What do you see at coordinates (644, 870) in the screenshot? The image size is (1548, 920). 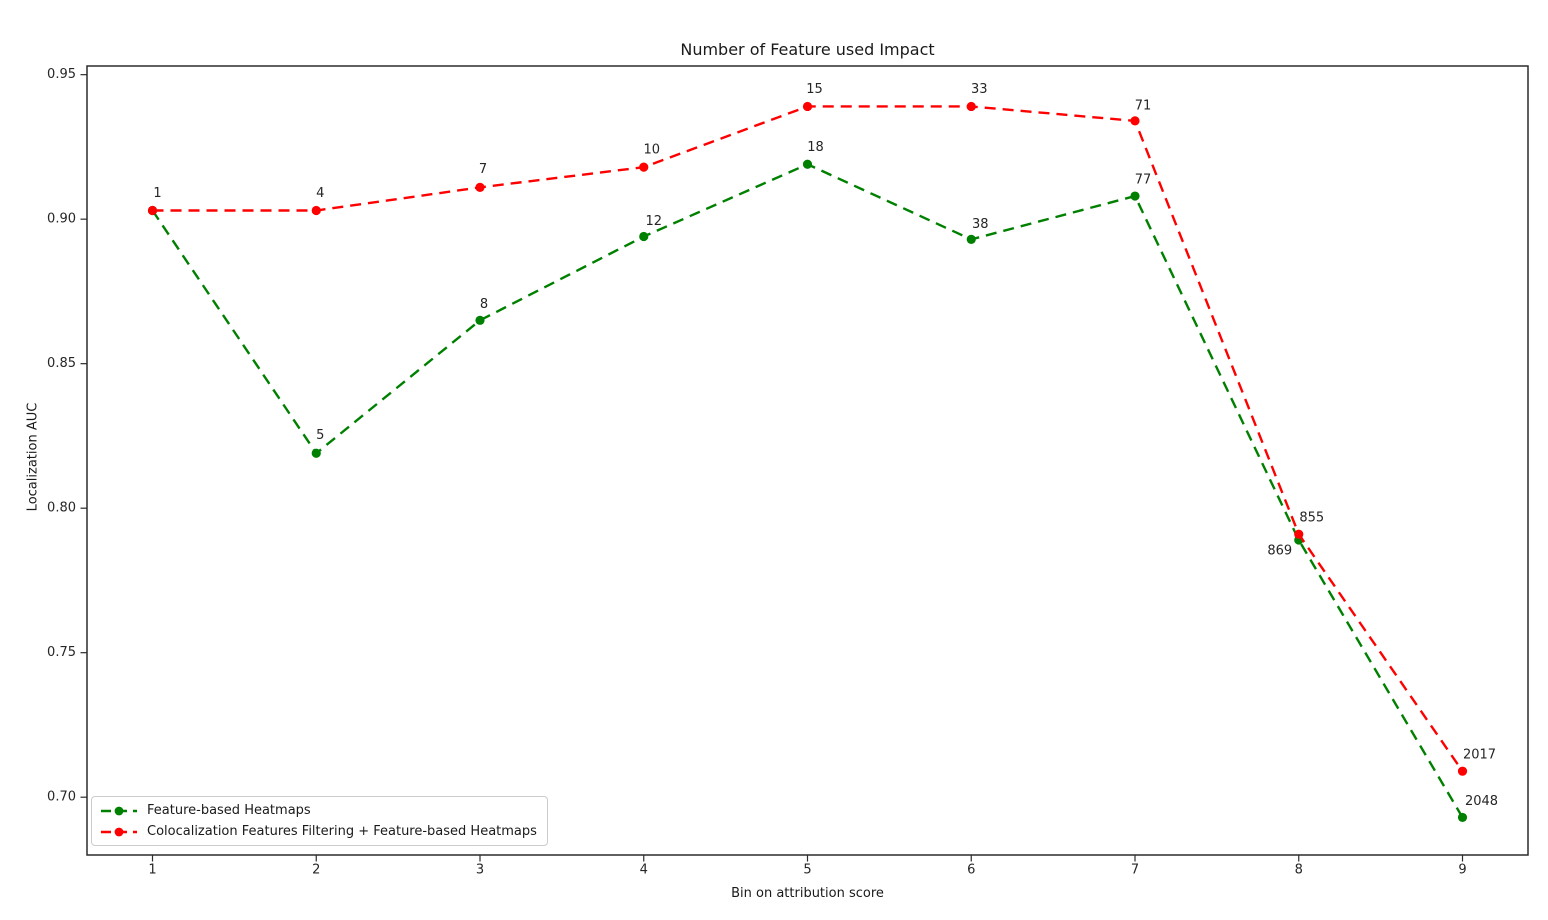 I see `x-tick-label: 4` at bounding box center [644, 870].